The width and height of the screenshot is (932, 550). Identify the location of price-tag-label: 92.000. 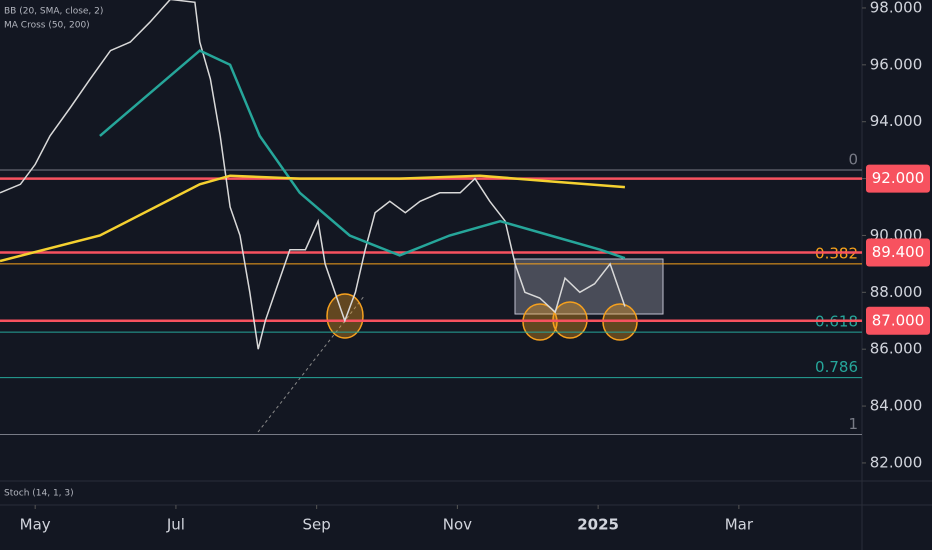
(898, 178).